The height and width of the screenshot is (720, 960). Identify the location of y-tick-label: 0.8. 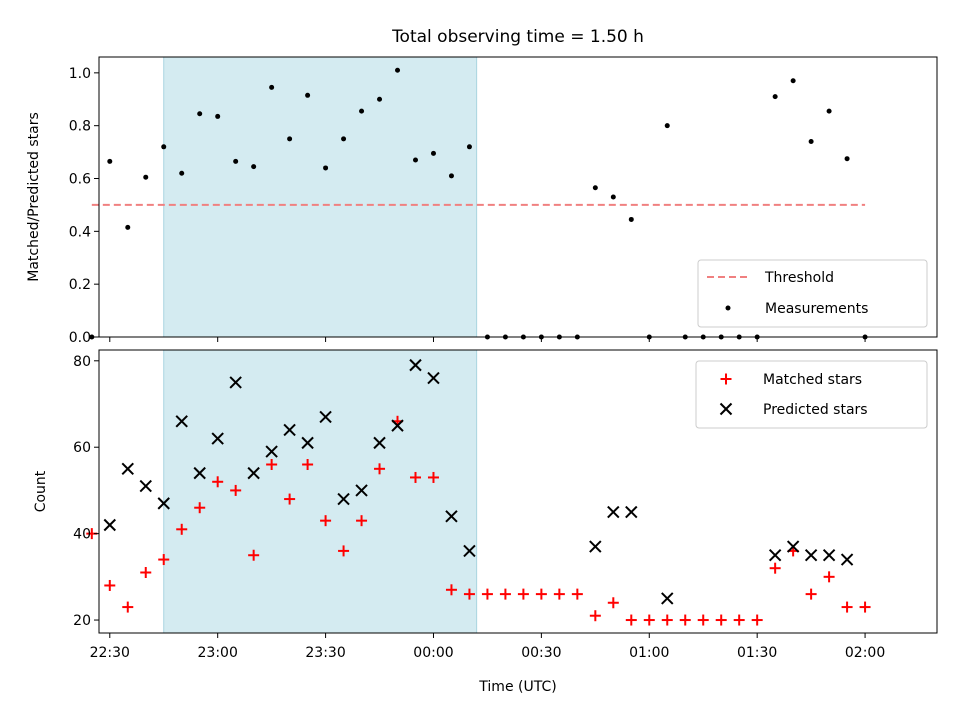
(80, 127).